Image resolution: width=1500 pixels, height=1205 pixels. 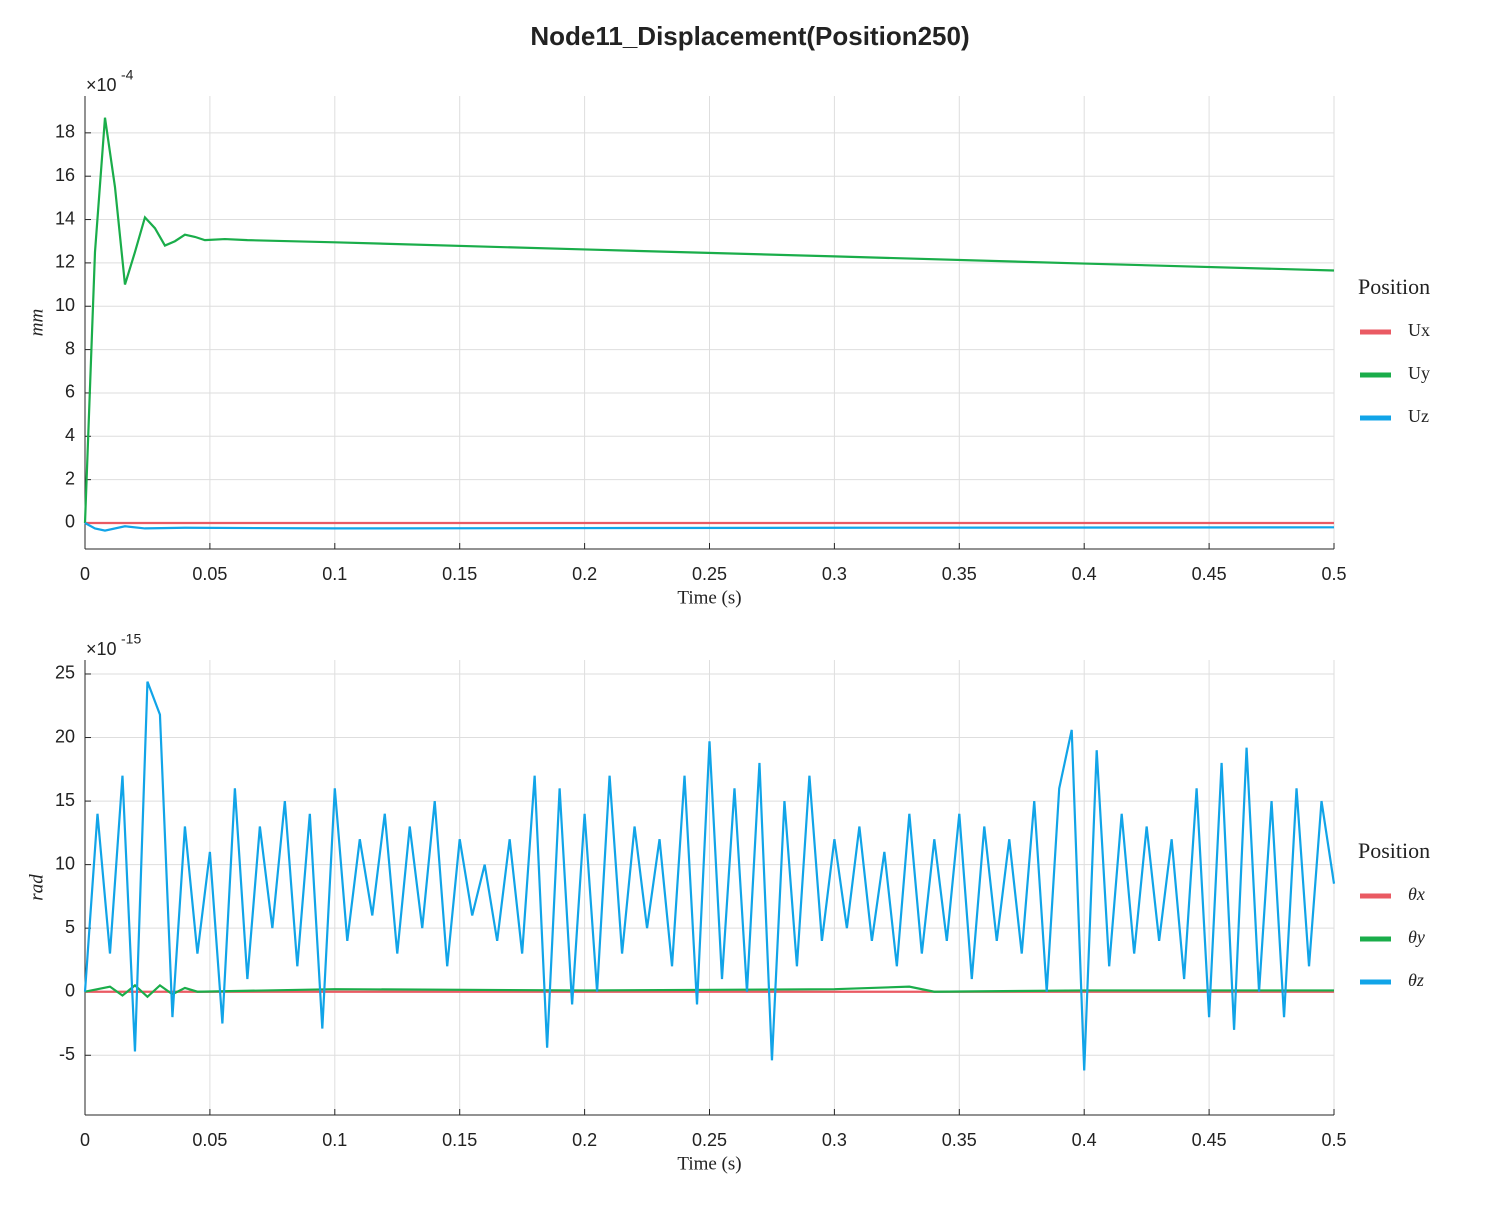 What do you see at coordinates (65, 175) in the screenshot?
I see `y-tick-label: 16` at bounding box center [65, 175].